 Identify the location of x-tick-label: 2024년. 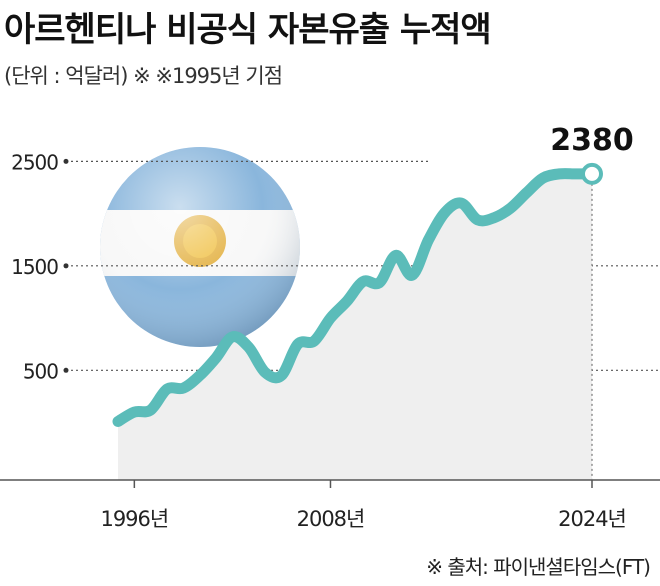
(592, 519).